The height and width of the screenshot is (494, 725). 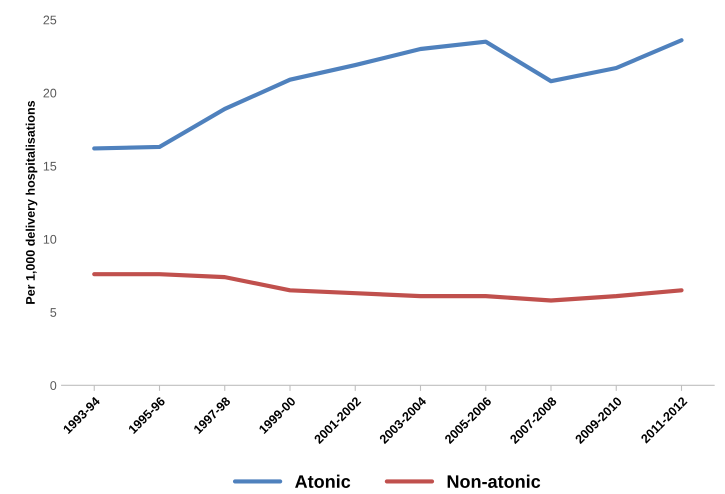 What do you see at coordinates (50, 166) in the screenshot?
I see `y-tick-label: 15` at bounding box center [50, 166].